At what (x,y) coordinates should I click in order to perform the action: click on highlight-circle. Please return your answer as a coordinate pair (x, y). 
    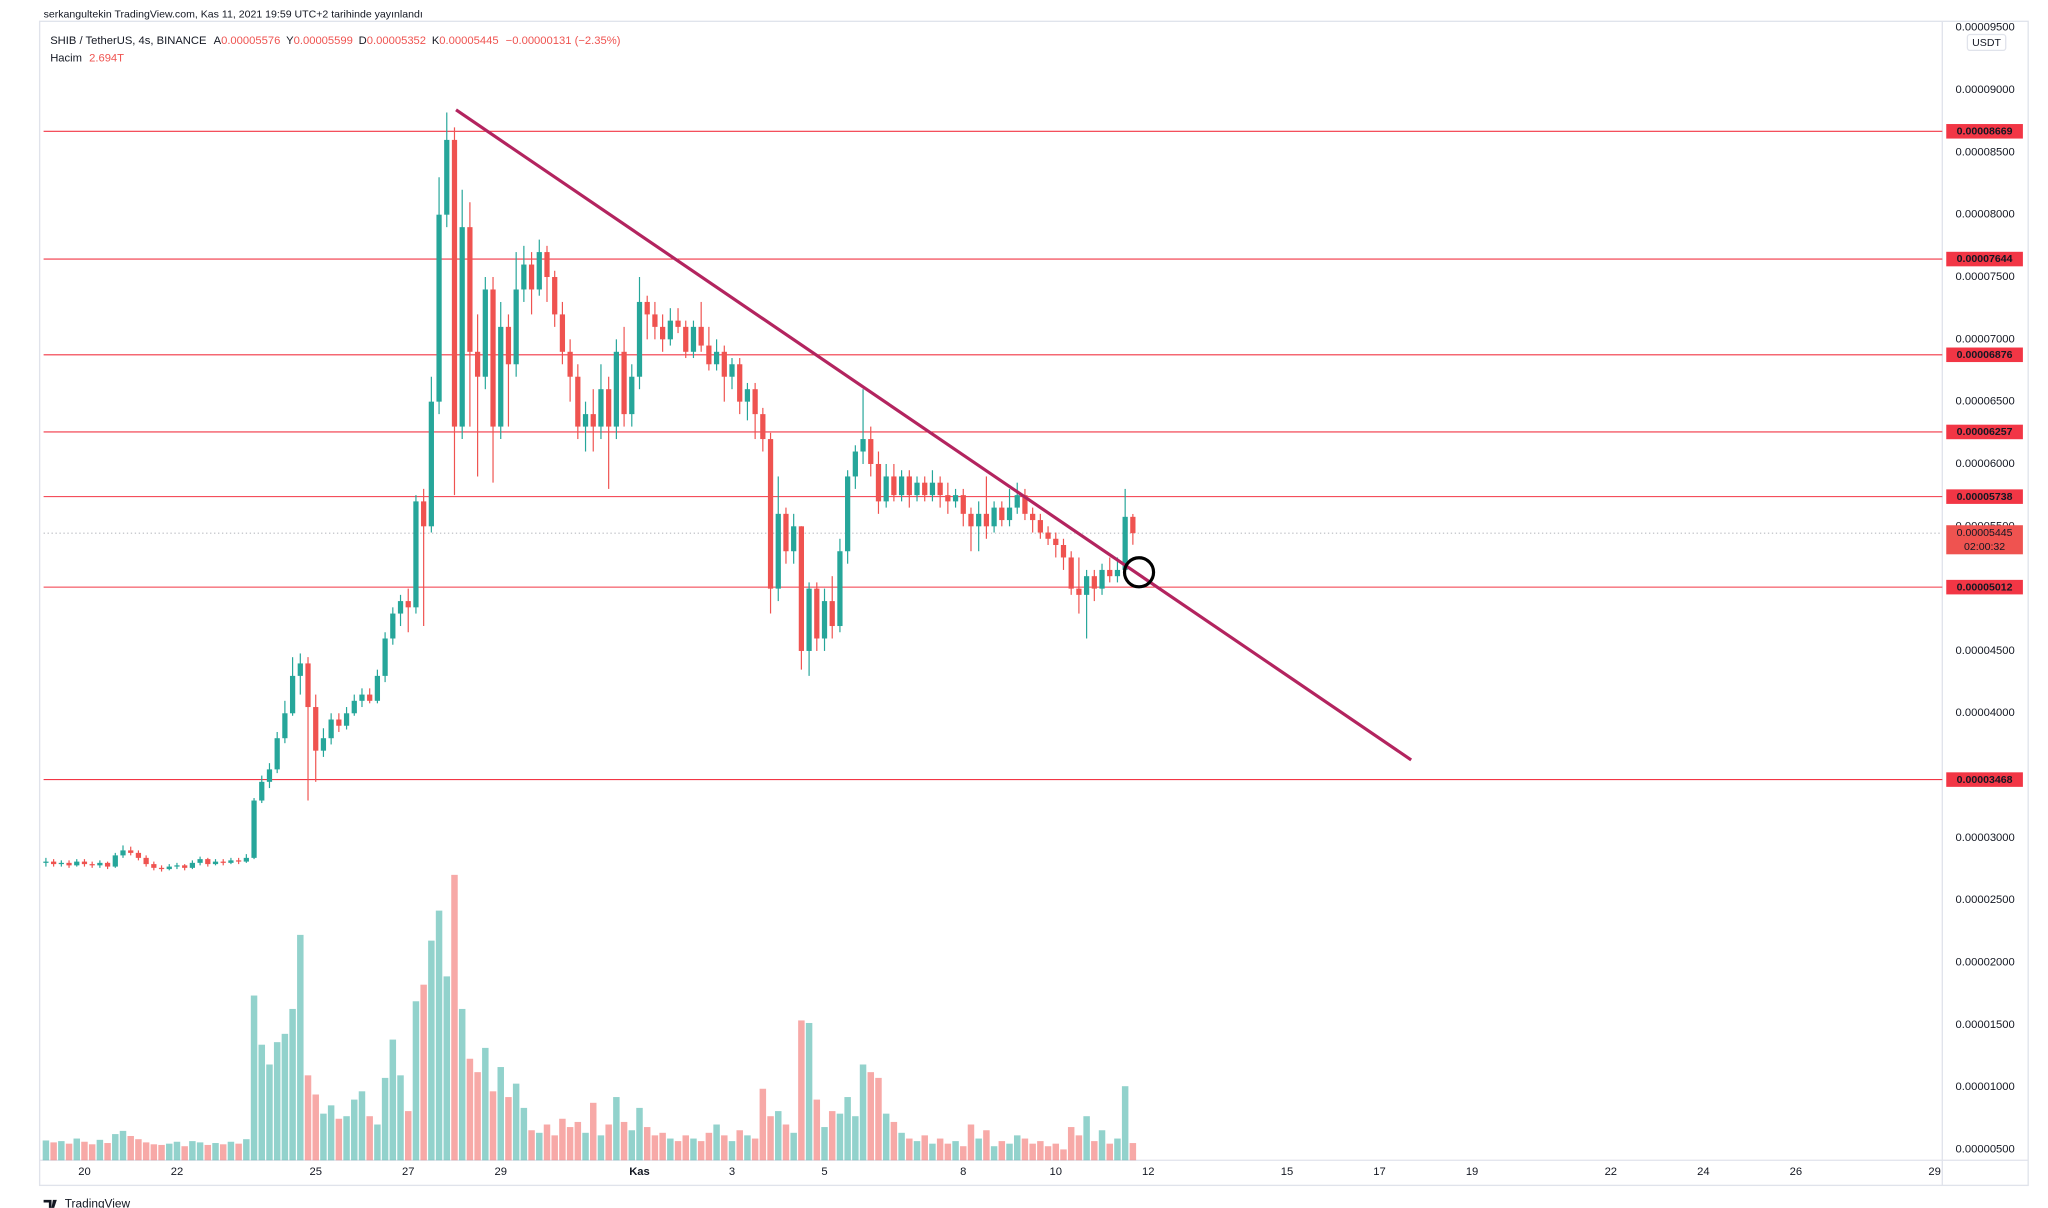
    Looking at the image, I should click on (1139, 572).